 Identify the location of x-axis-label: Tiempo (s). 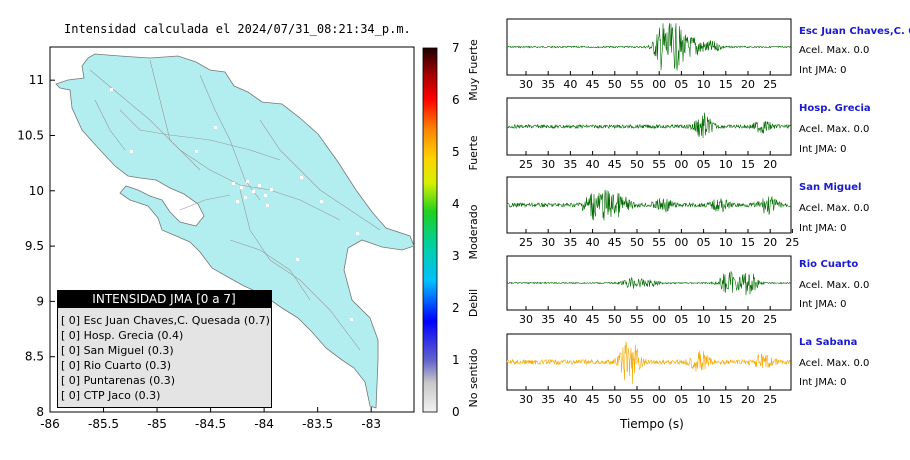
(652, 424).